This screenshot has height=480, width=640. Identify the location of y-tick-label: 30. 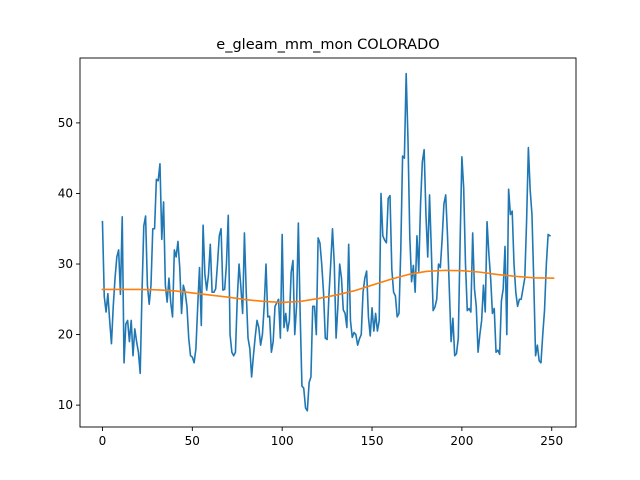
(65, 264).